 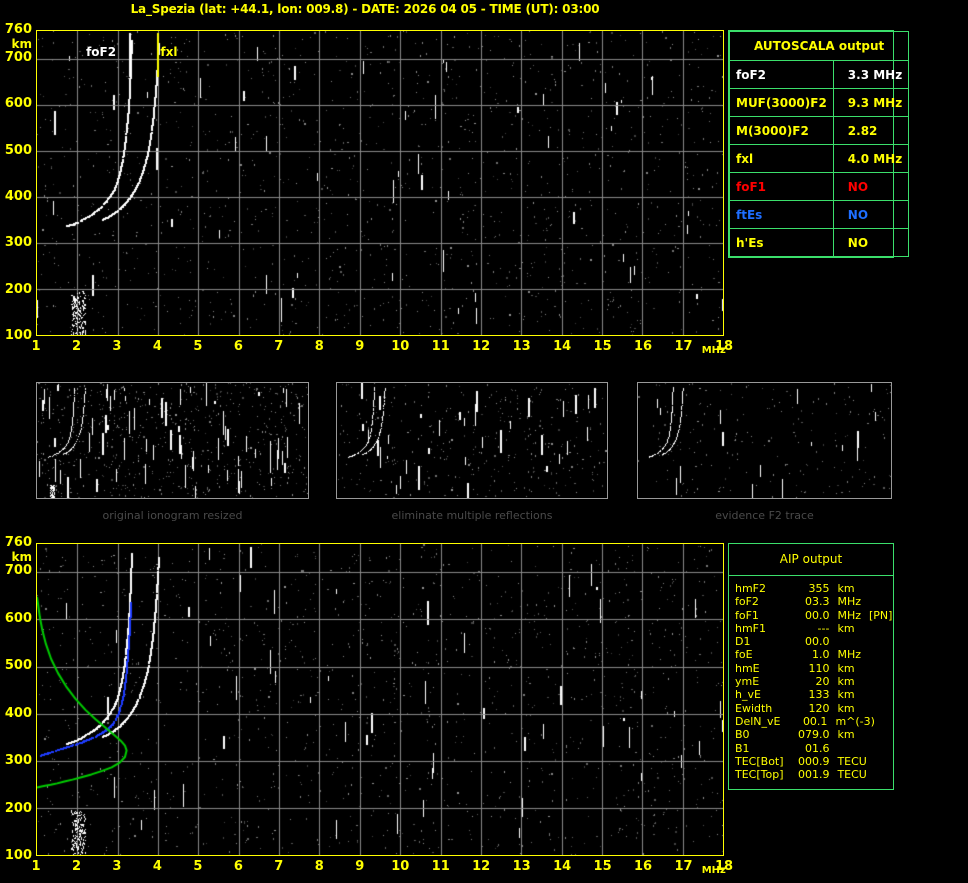 I want to click on strip-evidence-f2-trace, so click(x=764, y=440).